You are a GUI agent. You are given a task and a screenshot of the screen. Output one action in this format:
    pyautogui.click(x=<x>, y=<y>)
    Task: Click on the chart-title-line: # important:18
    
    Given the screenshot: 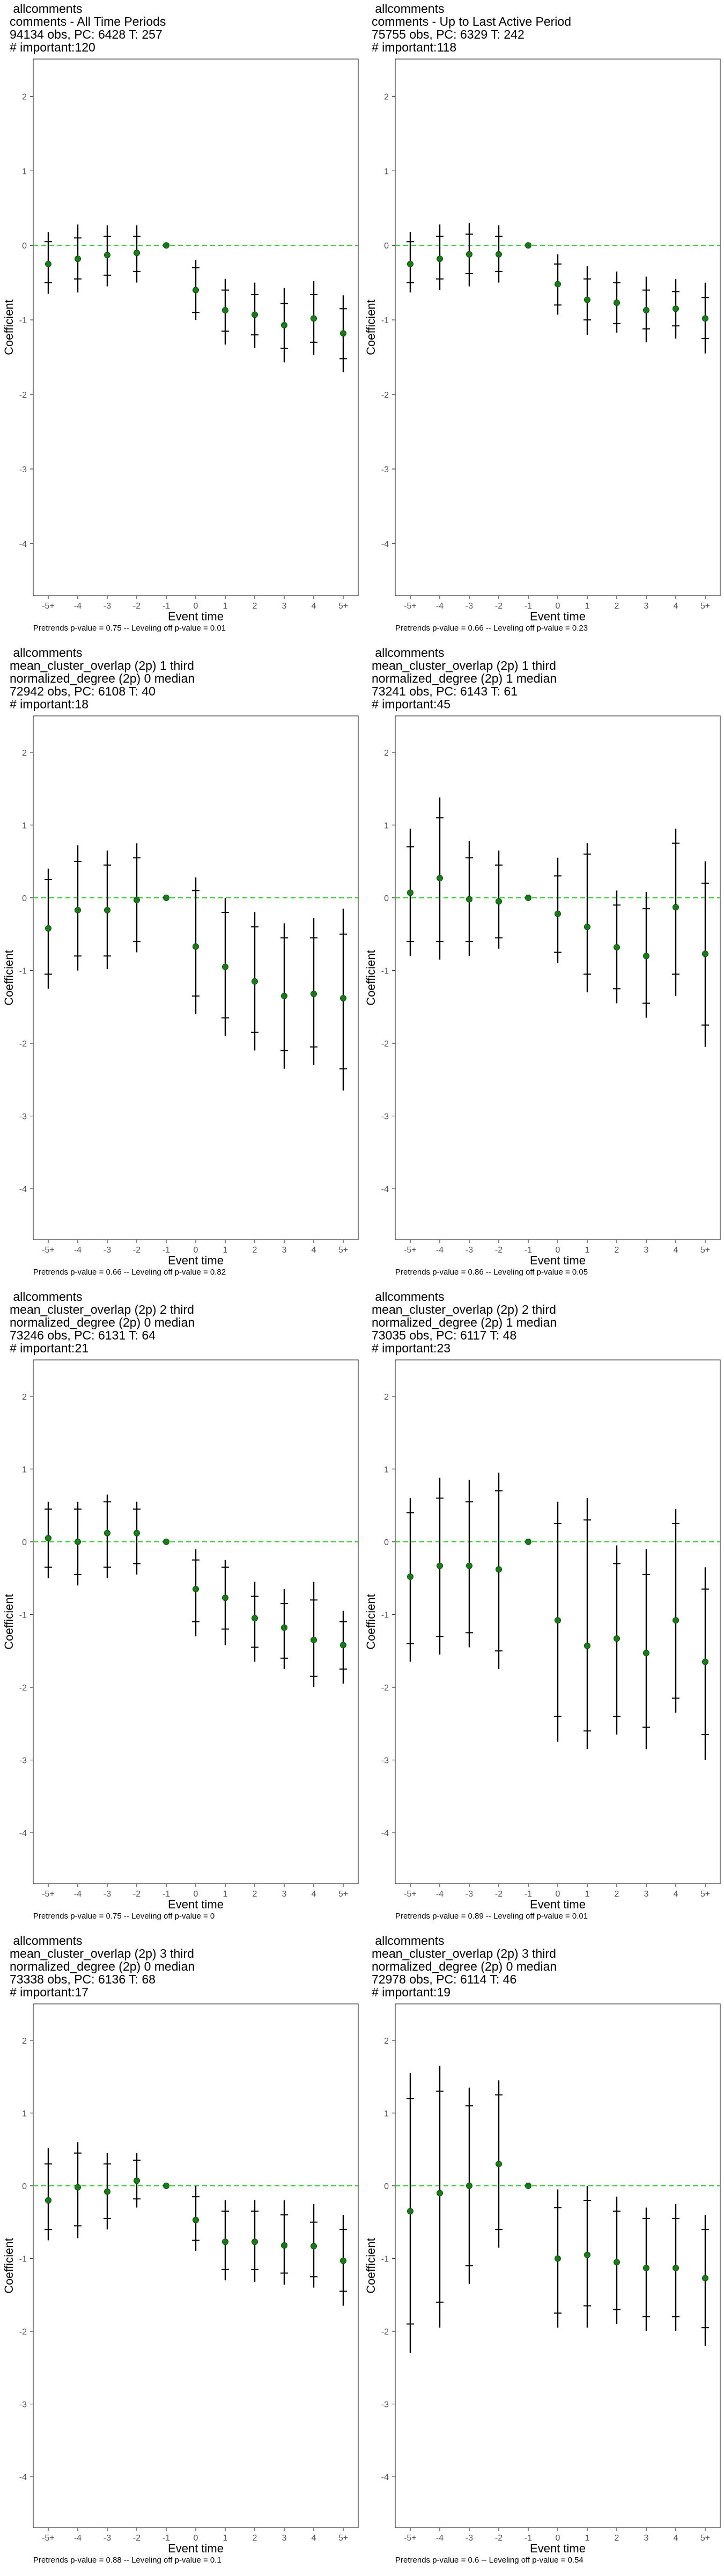 What is the action you would take?
    pyautogui.click(x=49, y=704)
    